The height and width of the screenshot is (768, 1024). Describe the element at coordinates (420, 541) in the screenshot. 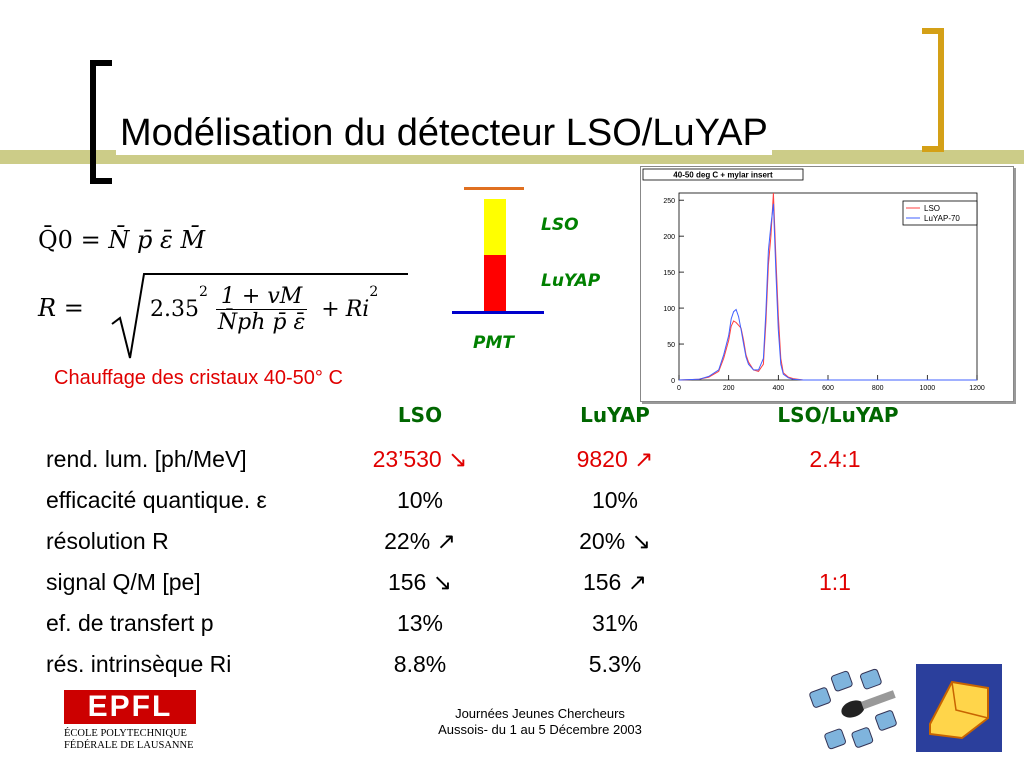

I see `table-cell-lso: 22% ↗` at that location.